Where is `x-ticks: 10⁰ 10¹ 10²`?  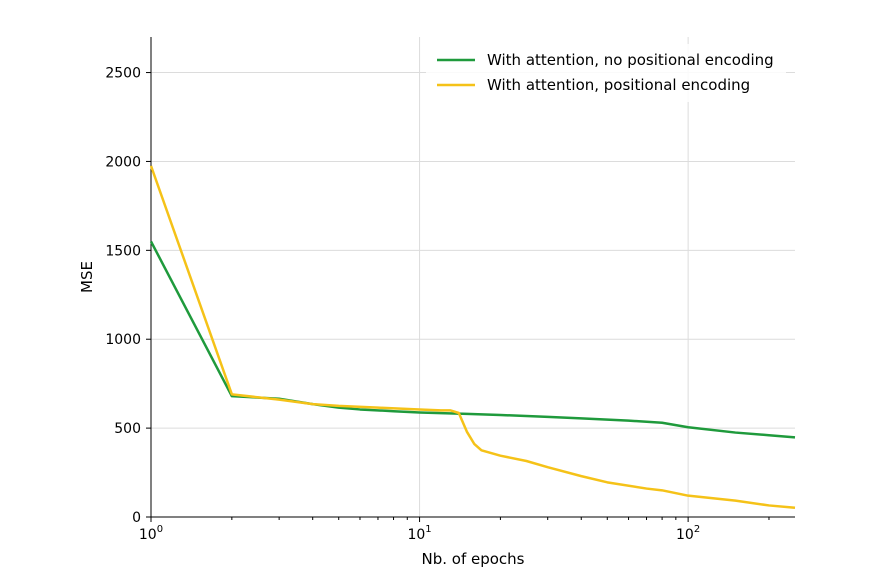 x-ticks: 10⁰ 10¹ 10² is located at coordinates (454, 530).